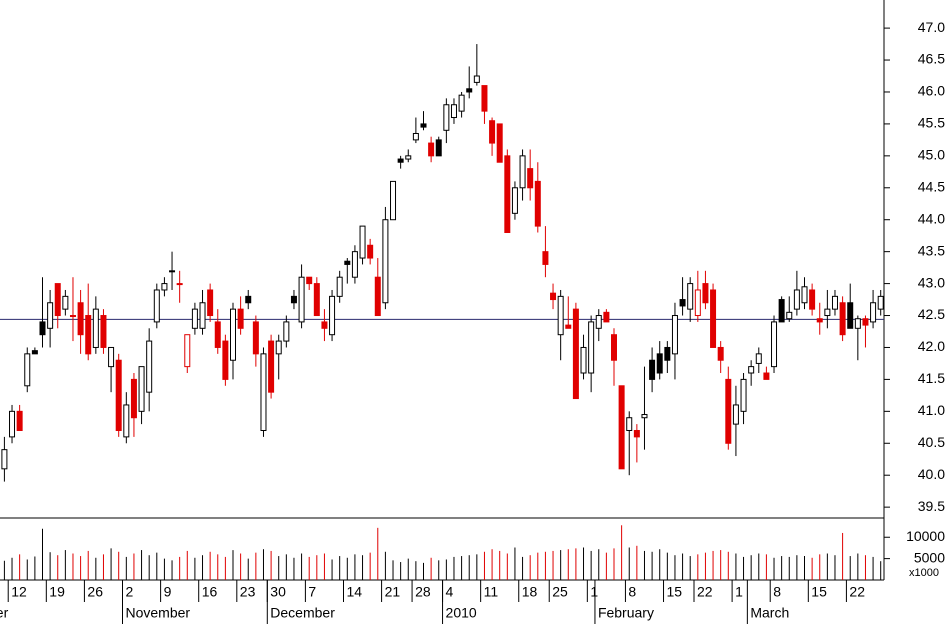 The width and height of the screenshot is (949, 624). I want to click on y-tick-label: 45.0, so click(931, 155).